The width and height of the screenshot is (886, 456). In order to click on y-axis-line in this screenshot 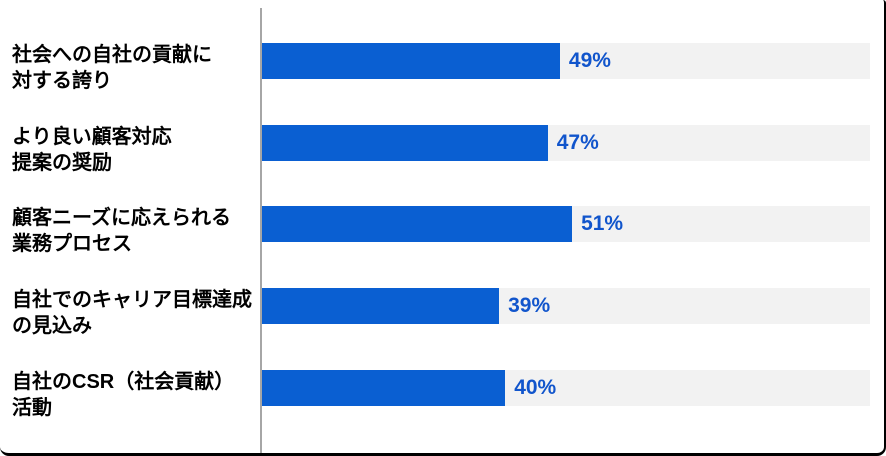, I will do `click(261, 230)`.